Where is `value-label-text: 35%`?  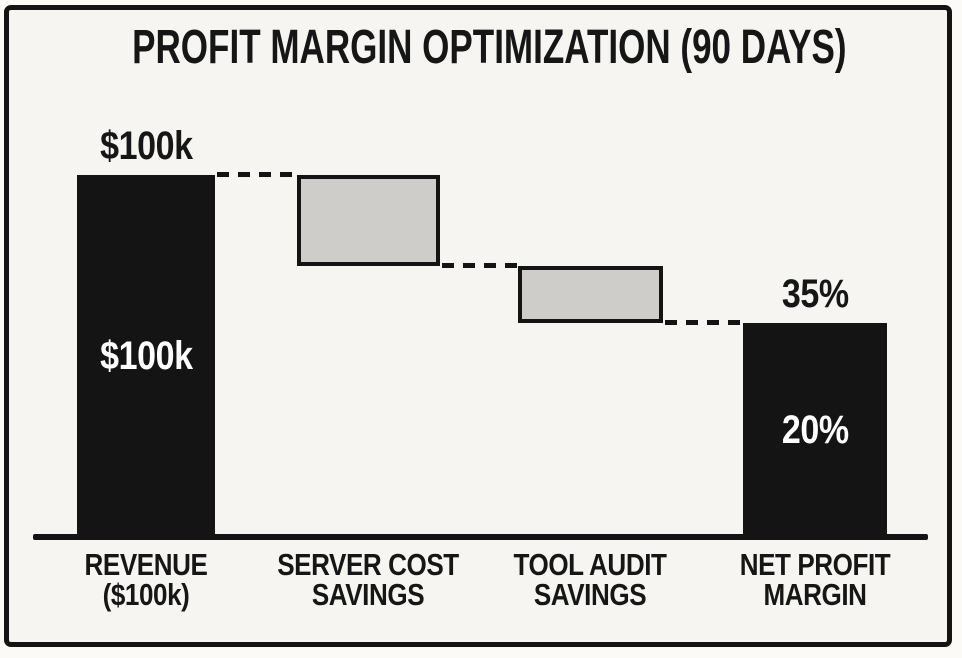
value-label-text: 35% is located at coordinates (815, 294).